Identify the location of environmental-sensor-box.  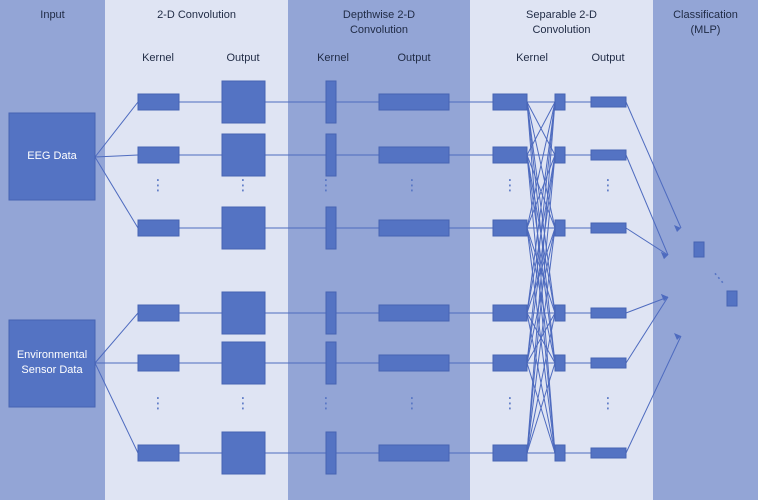
(52, 363).